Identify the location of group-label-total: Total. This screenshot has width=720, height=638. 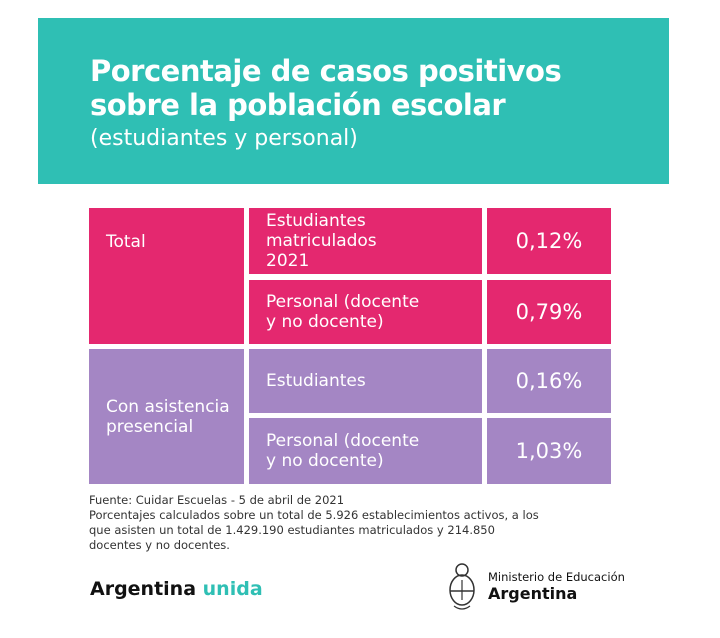
(166, 276).